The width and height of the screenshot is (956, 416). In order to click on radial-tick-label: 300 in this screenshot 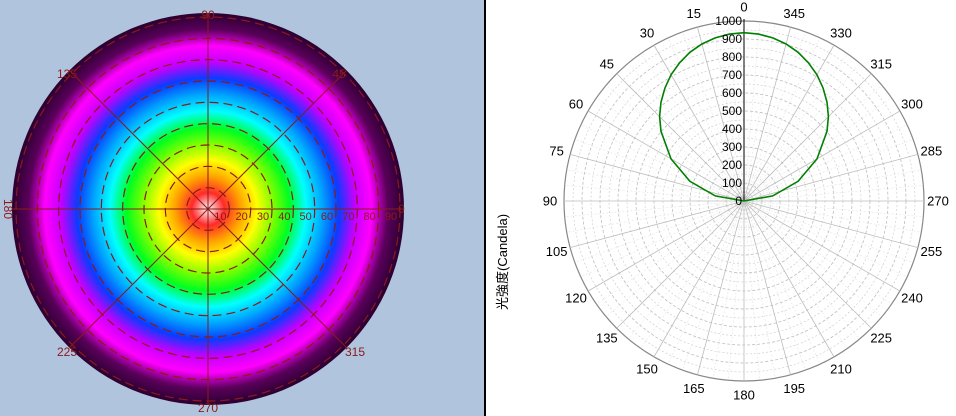, I will do `click(732, 147)`.